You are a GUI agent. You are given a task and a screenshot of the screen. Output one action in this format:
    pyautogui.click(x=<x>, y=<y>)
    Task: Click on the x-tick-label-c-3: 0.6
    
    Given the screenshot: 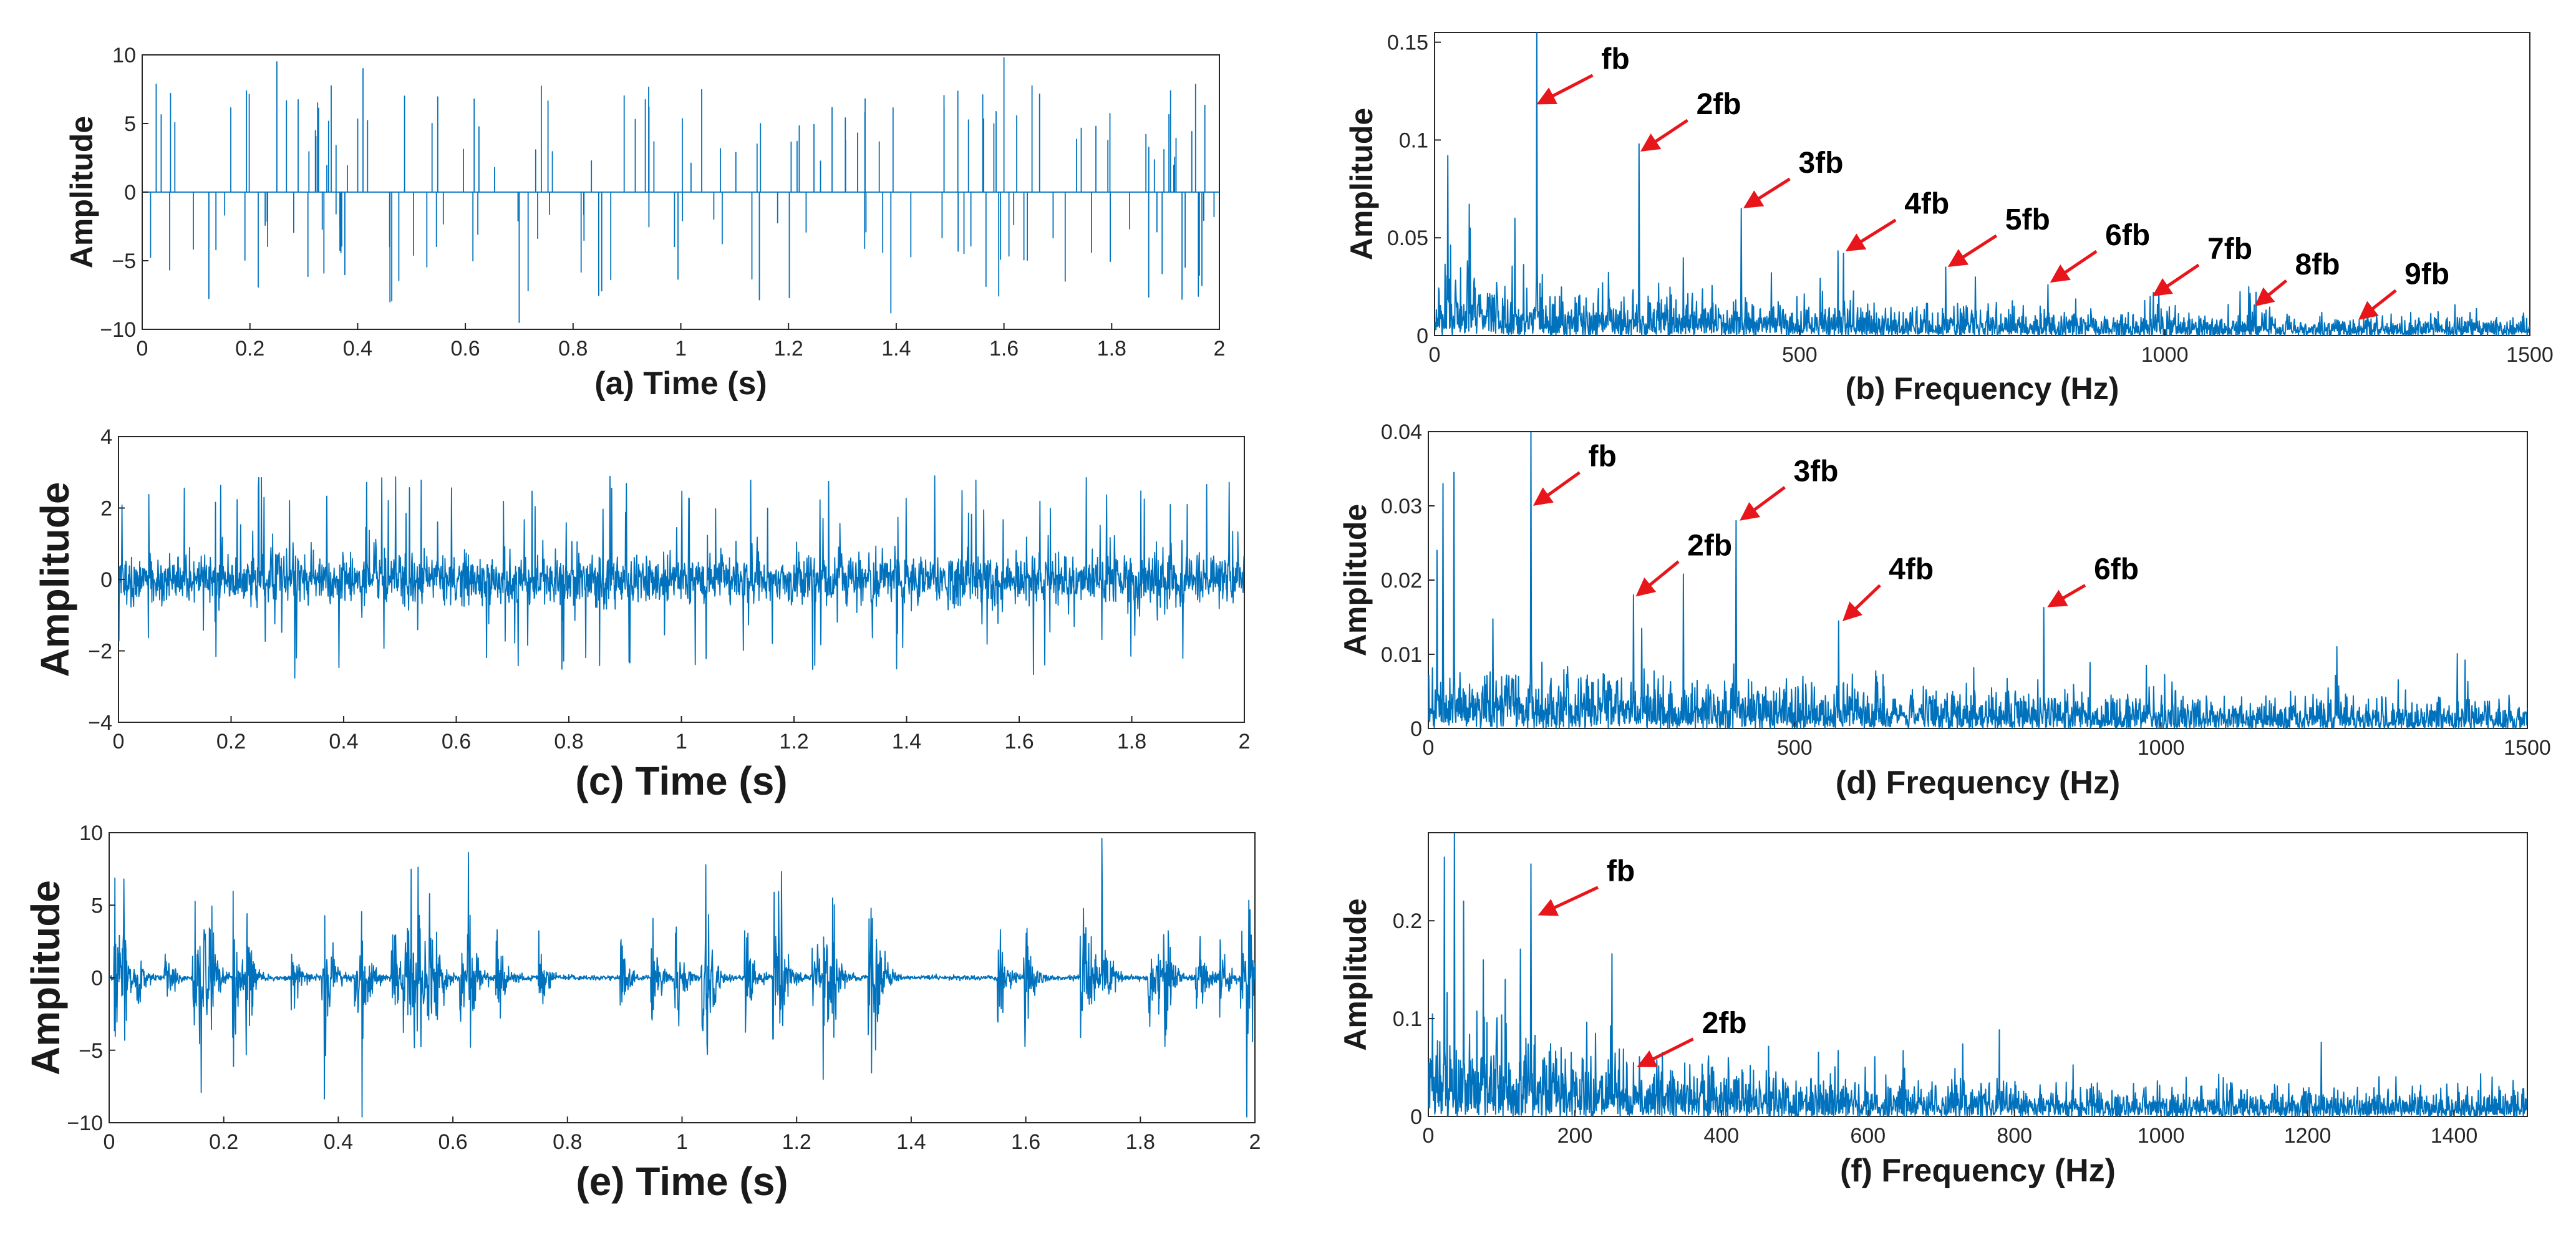 What is the action you would take?
    pyautogui.click(x=457, y=741)
    